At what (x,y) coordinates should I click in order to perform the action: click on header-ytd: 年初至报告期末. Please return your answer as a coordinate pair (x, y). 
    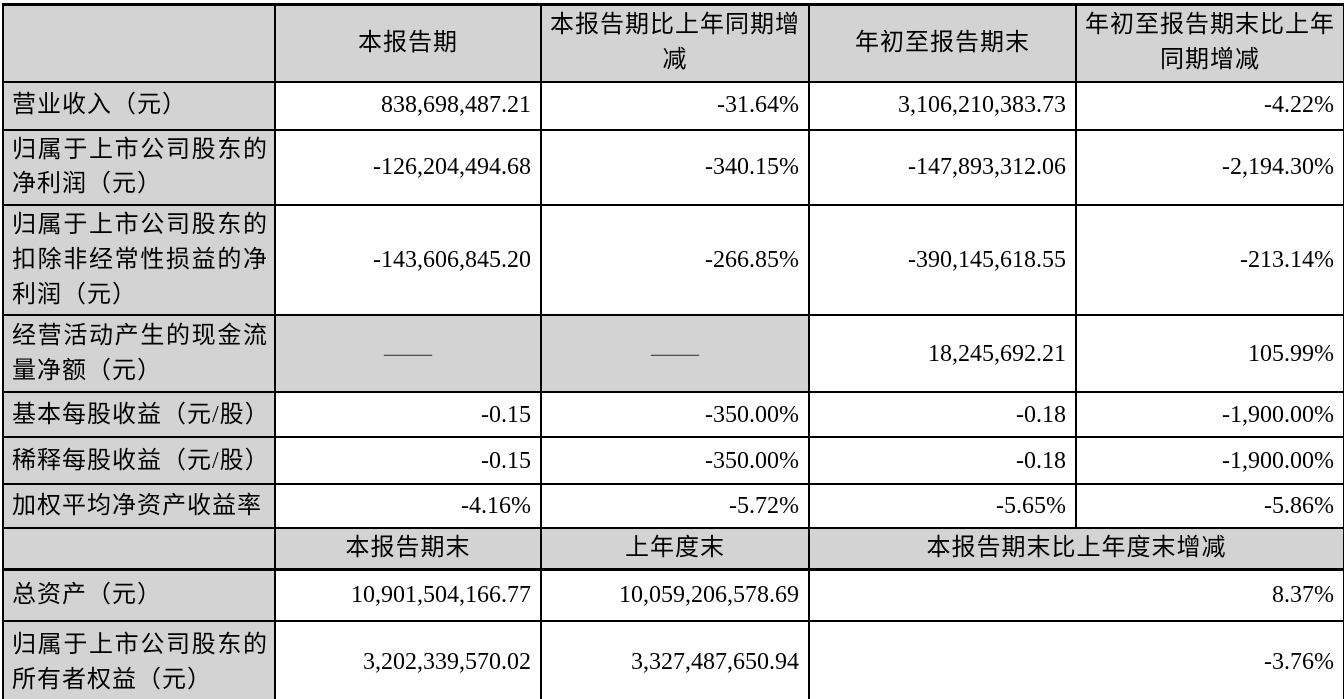
    Looking at the image, I should click on (942, 43).